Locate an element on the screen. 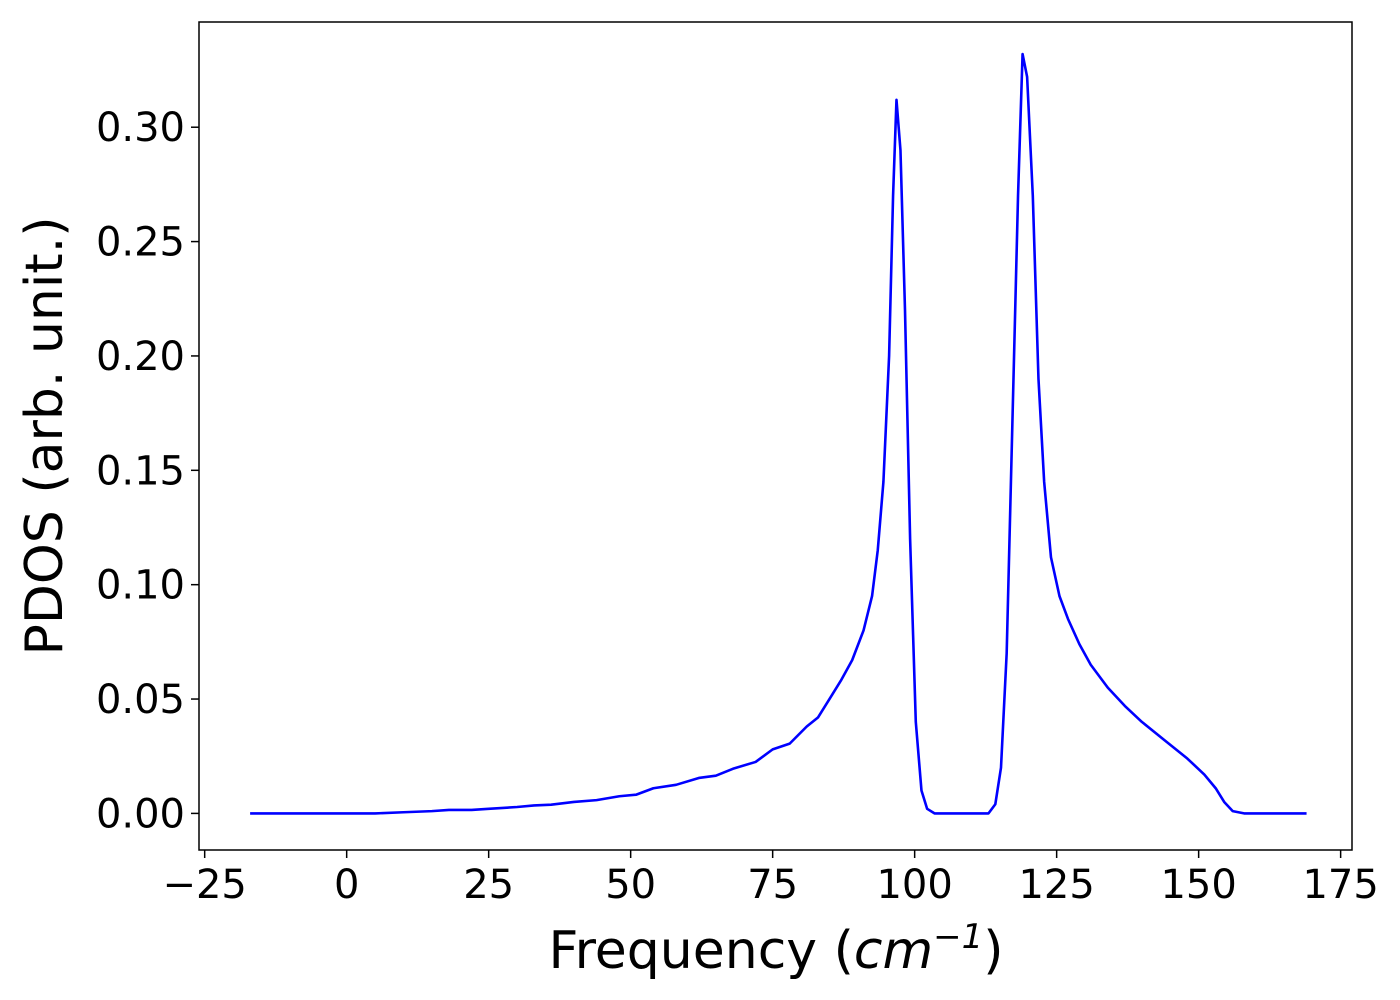 This screenshot has width=1400, height=1000. y-tick-label: 0.25 is located at coordinates (140, 243).